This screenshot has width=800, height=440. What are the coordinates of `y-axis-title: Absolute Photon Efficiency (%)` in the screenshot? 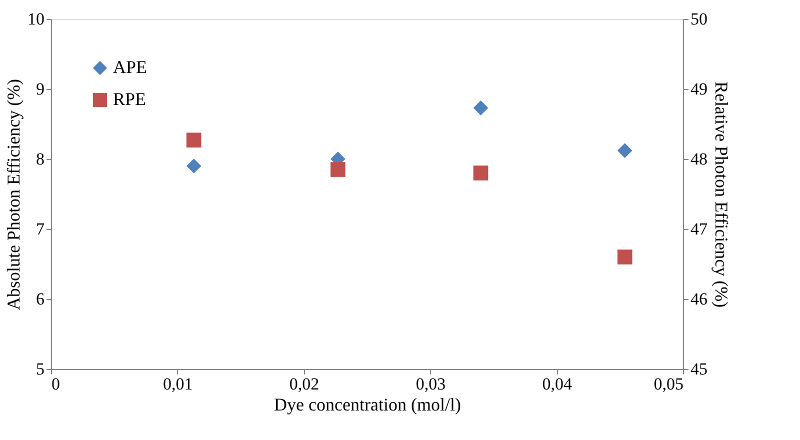 It's located at (14, 194).